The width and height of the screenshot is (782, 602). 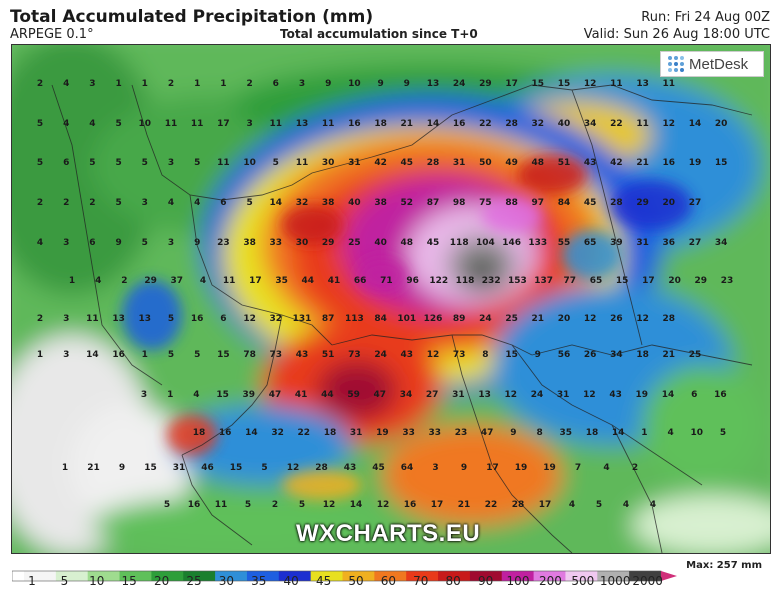 I want to click on legend-tick-label: 1000, so click(x=615, y=581).